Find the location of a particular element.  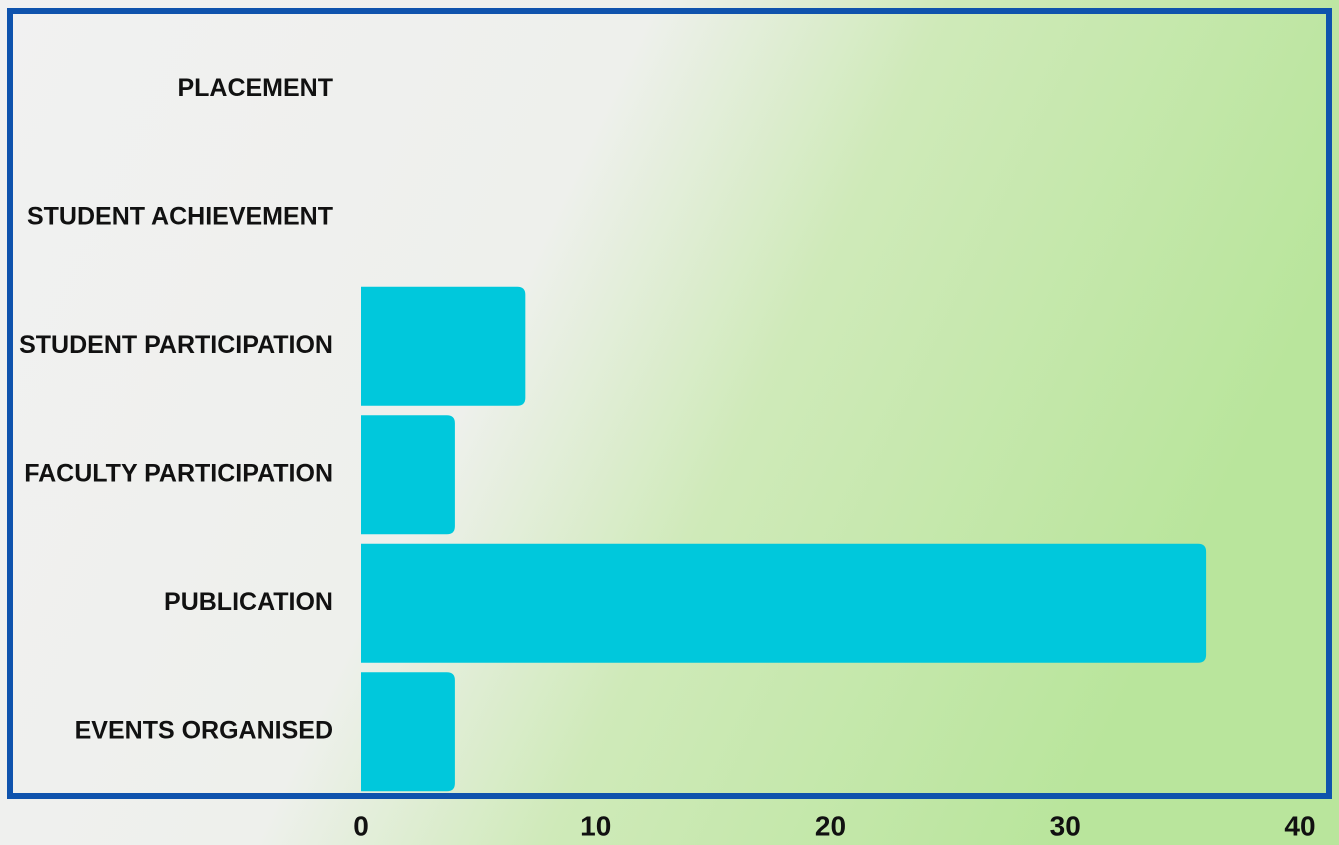

y-tick-label: EVENTS ORGANISED is located at coordinates (204, 730).